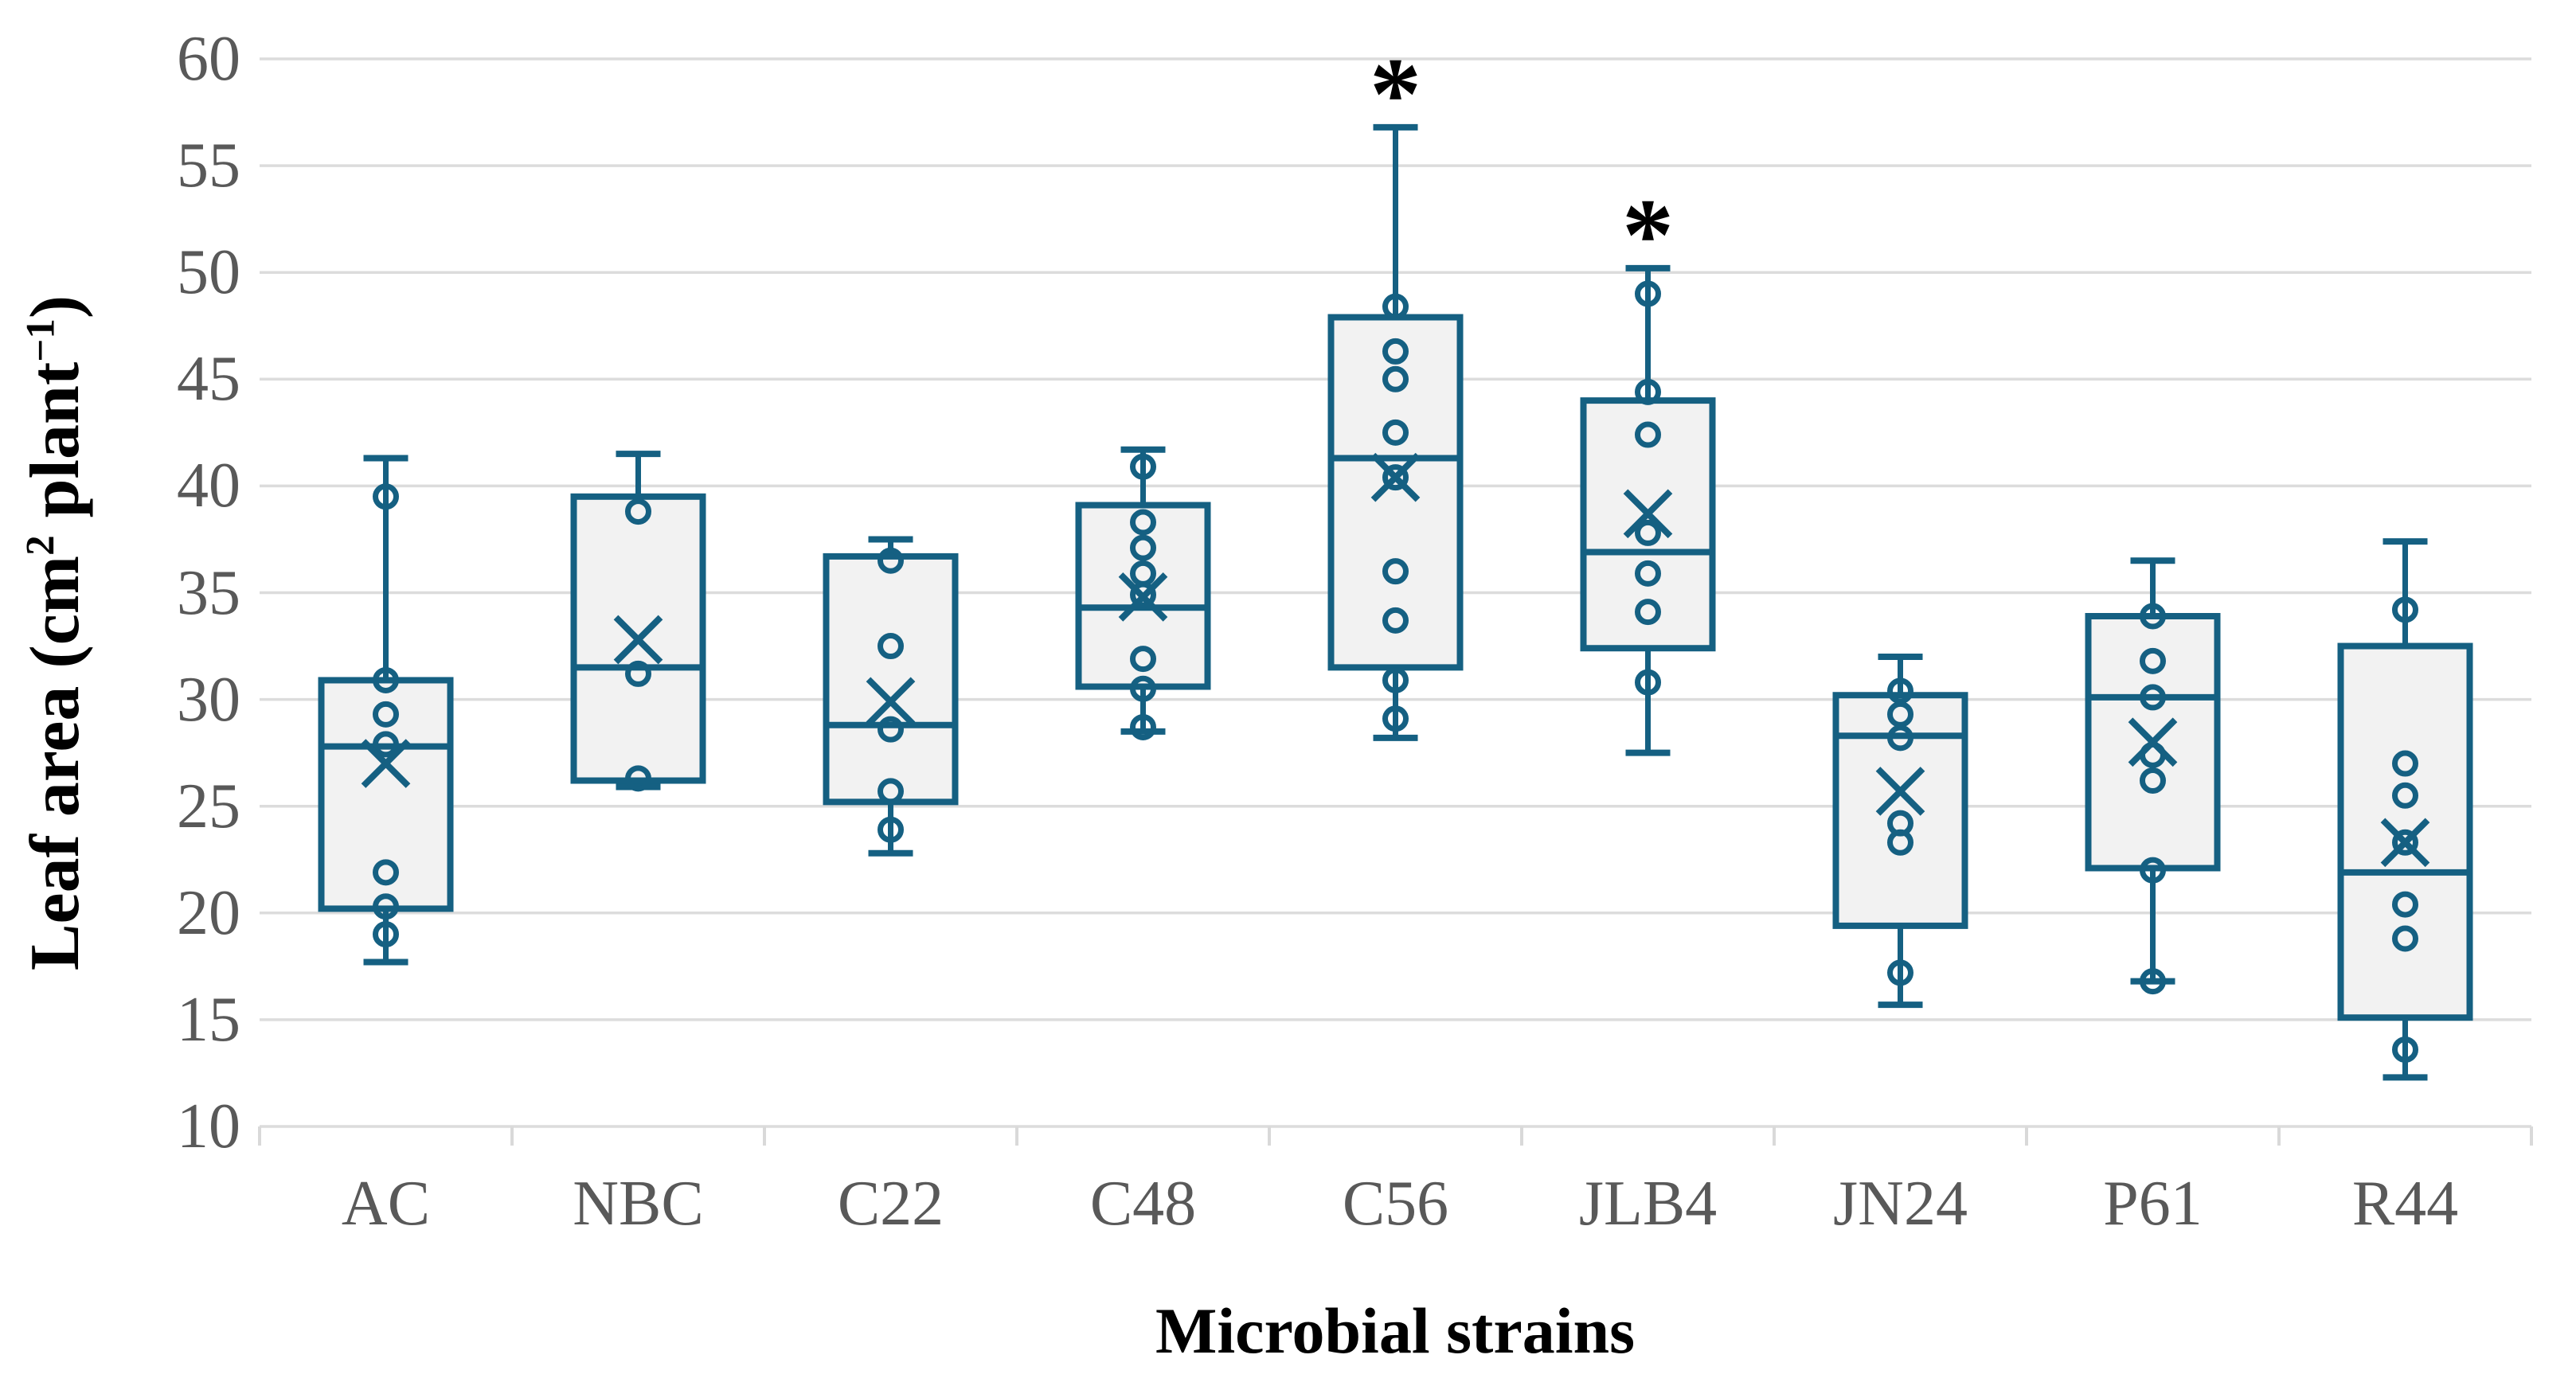 This screenshot has height=1386, width=2576. What do you see at coordinates (386, 1204) in the screenshot?
I see `x-category-label: AC` at bounding box center [386, 1204].